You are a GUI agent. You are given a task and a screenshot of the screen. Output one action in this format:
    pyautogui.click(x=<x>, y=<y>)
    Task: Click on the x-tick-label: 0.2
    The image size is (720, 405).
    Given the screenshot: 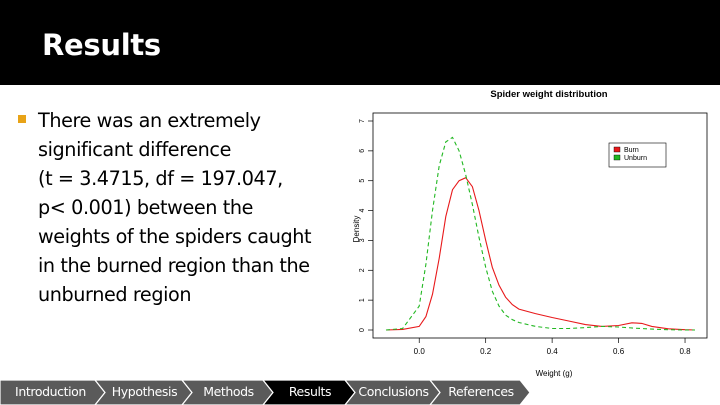 What is the action you would take?
    pyautogui.click(x=486, y=351)
    